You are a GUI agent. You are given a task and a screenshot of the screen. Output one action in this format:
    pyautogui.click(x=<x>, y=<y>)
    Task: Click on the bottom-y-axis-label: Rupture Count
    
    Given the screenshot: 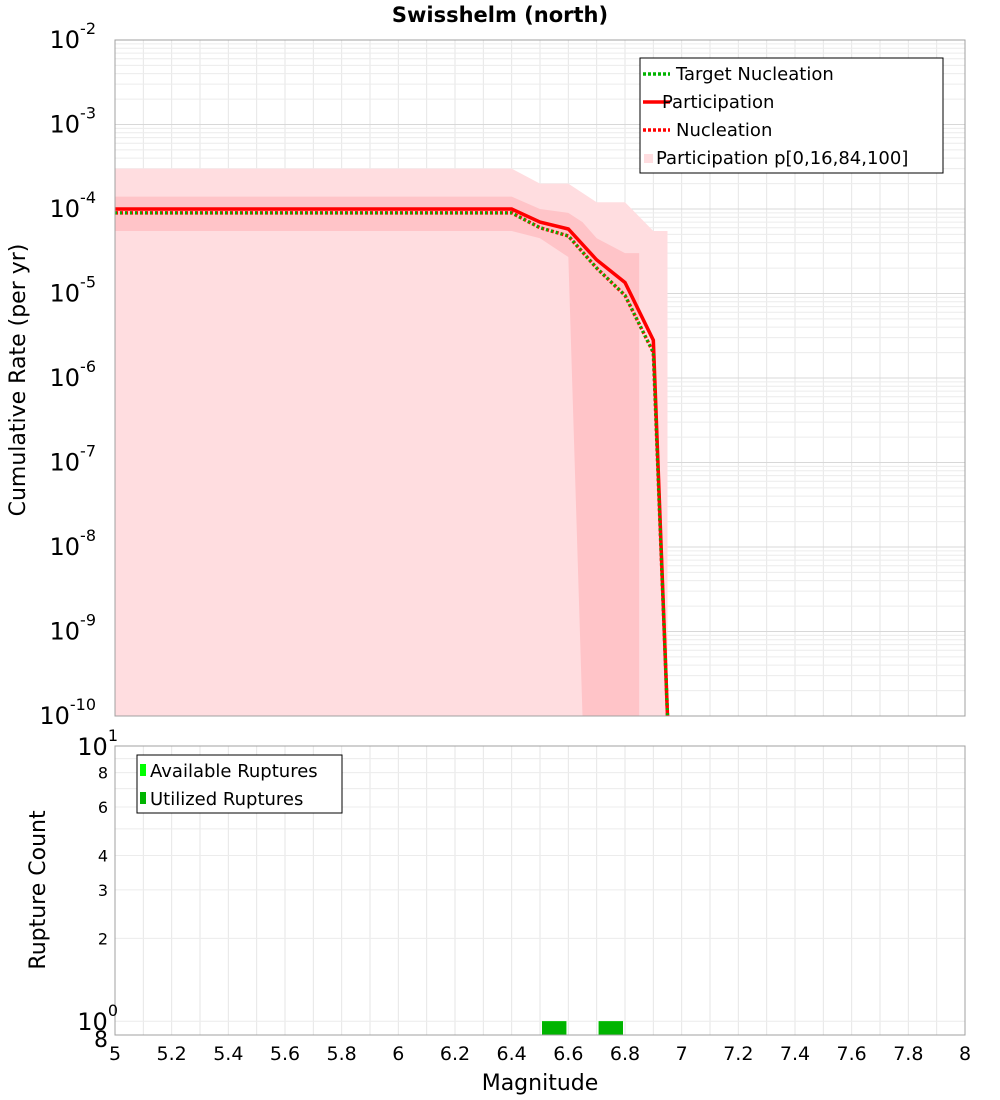 What is the action you would take?
    pyautogui.click(x=38, y=890)
    